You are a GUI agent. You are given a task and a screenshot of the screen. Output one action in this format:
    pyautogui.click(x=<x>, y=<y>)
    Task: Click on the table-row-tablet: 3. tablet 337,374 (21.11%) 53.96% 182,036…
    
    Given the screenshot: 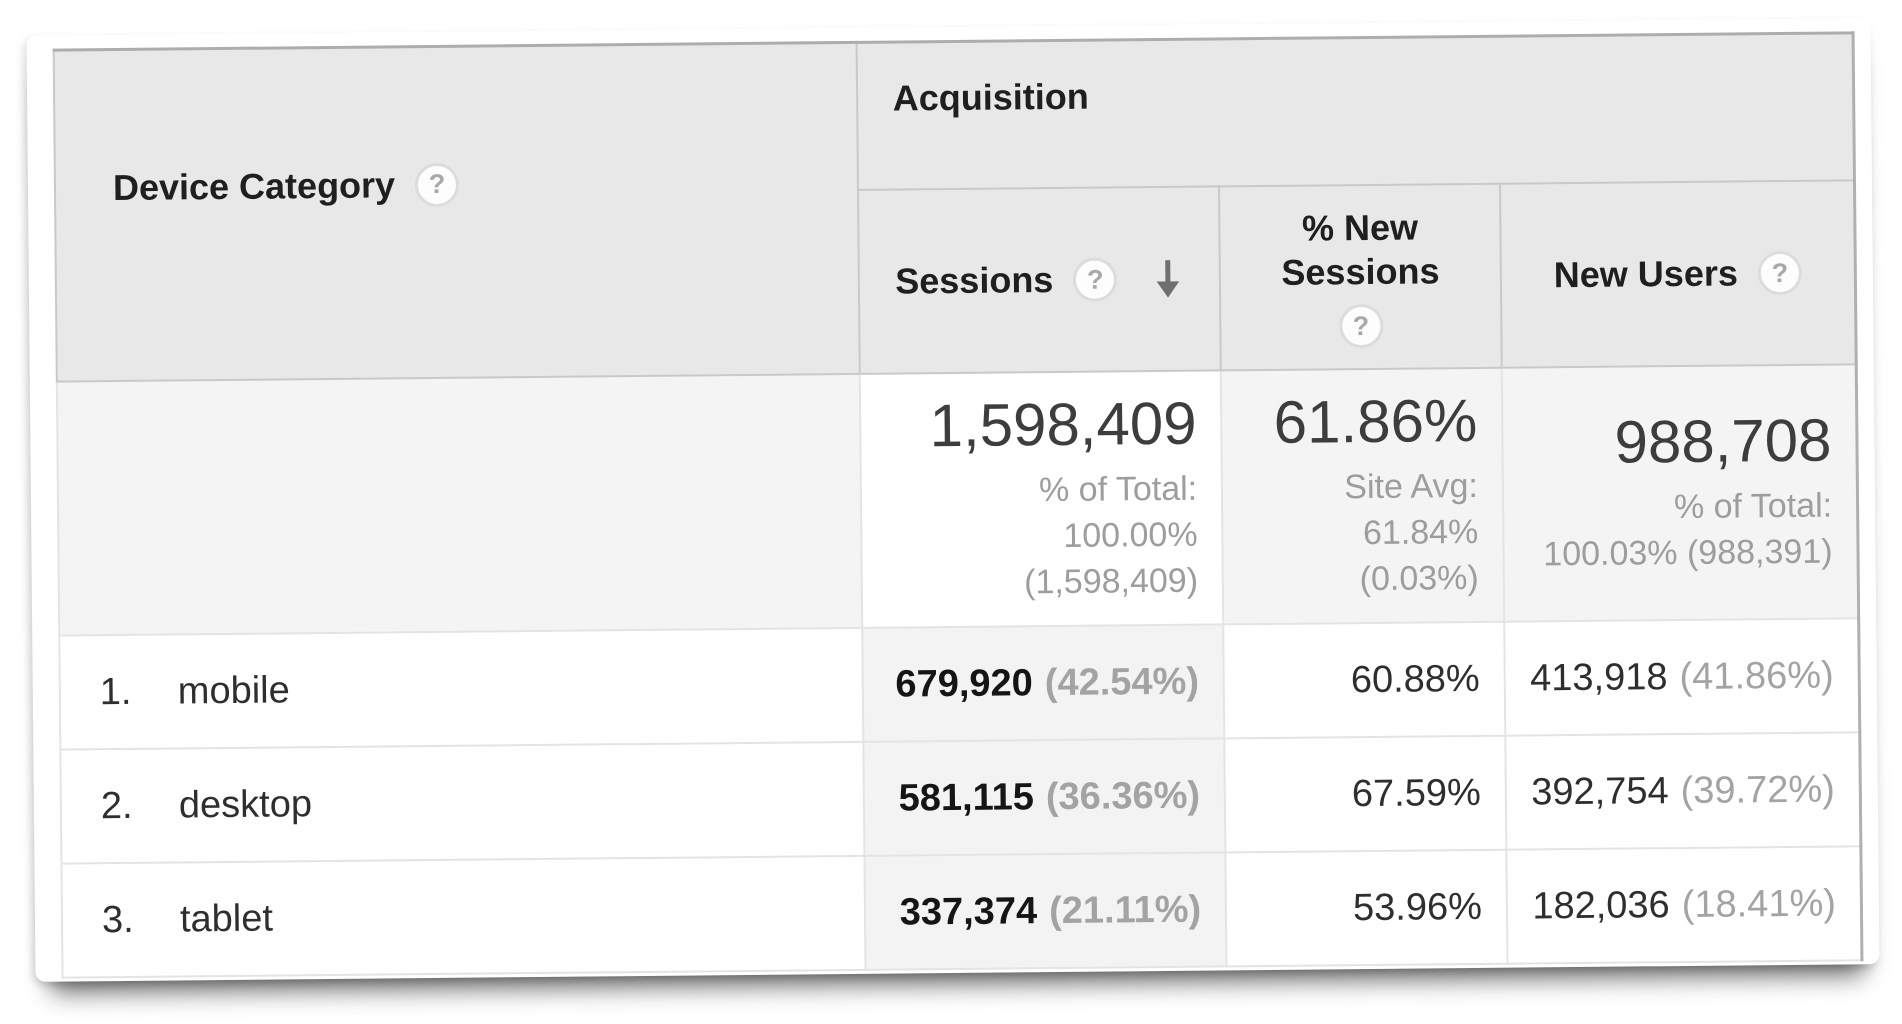 What is the action you would take?
    pyautogui.click(x=961, y=912)
    